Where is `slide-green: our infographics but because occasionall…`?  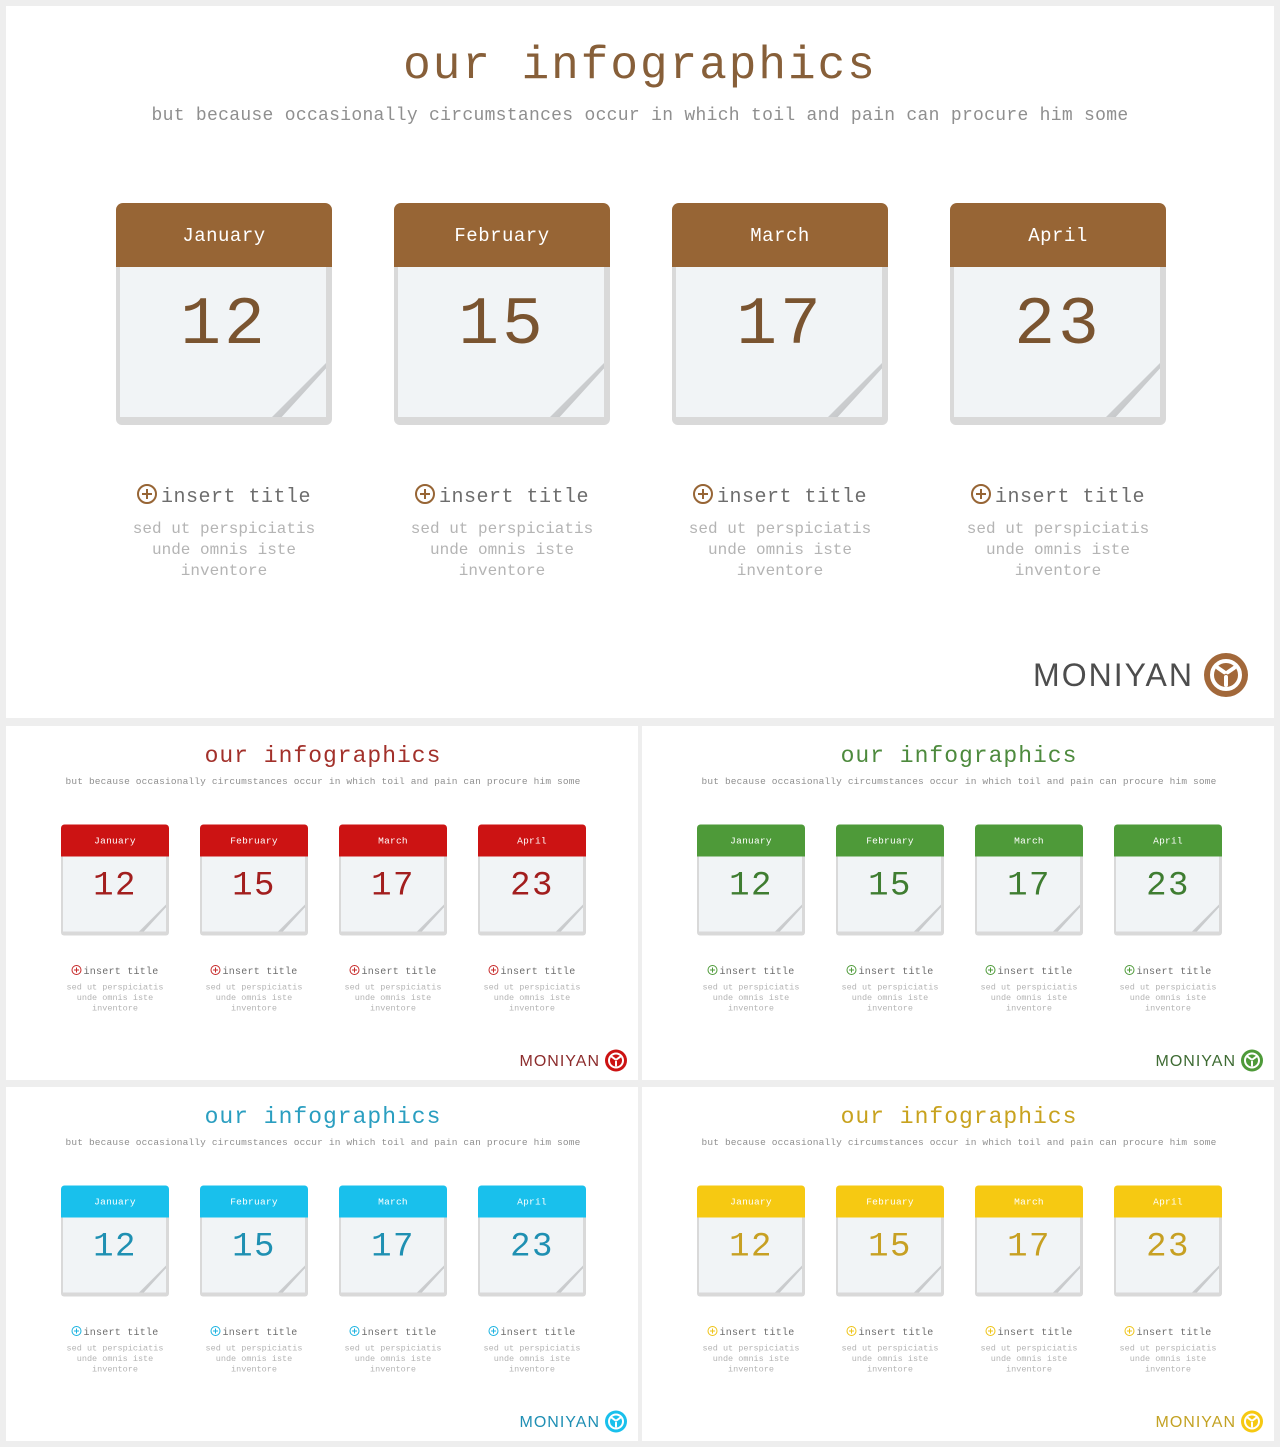
slide-green: our infographics but because occasionall… is located at coordinates (958, 903).